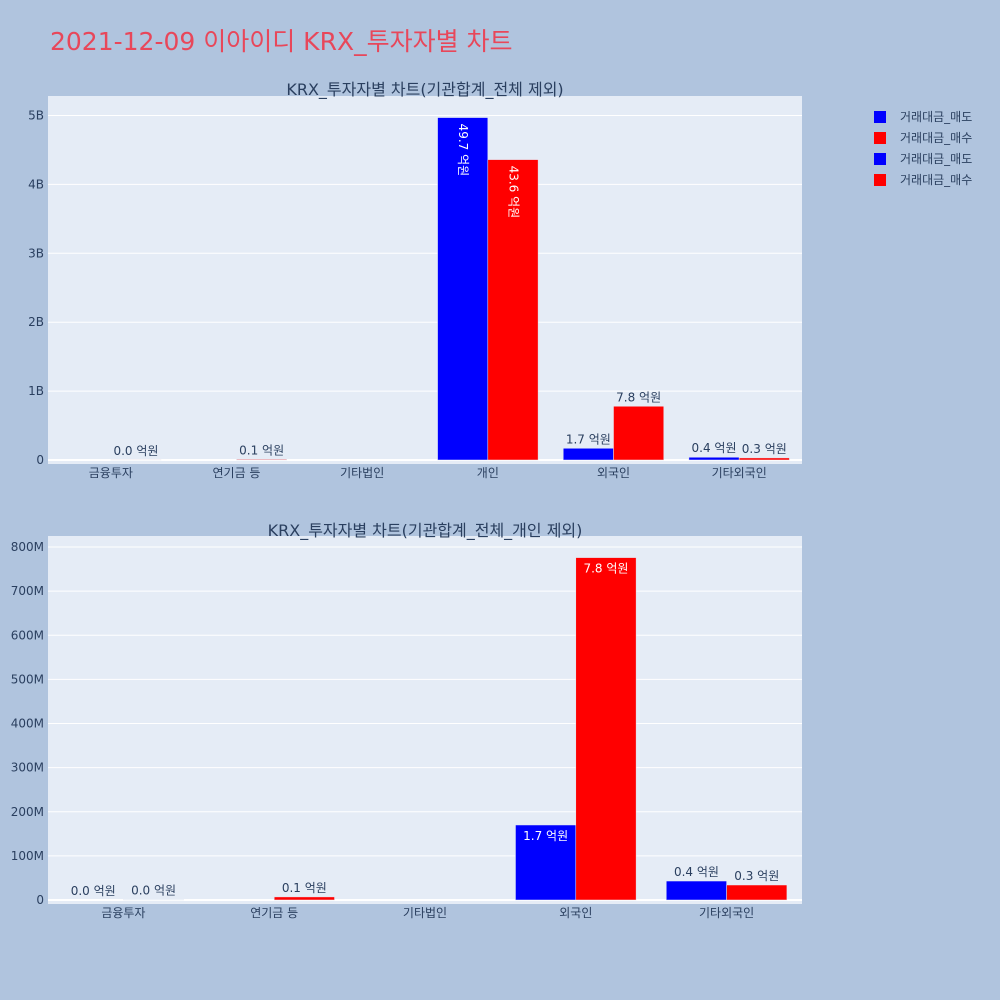  What do you see at coordinates (27, 768) in the screenshot?
I see `y-tick-label: 300M` at bounding box center [27, 768].